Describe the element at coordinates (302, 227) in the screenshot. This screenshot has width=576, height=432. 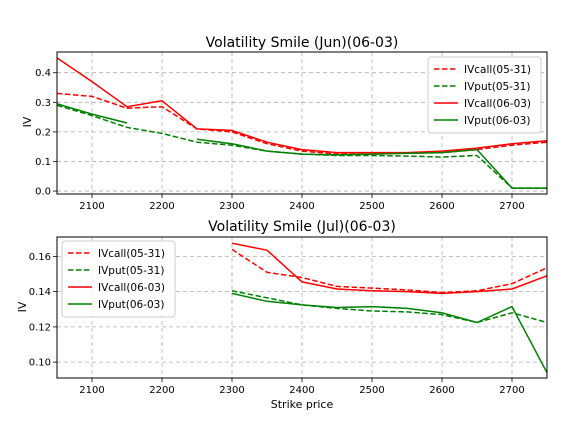
I see `chart-title: Volatility Smile (Jul)(06-03)` at that location.